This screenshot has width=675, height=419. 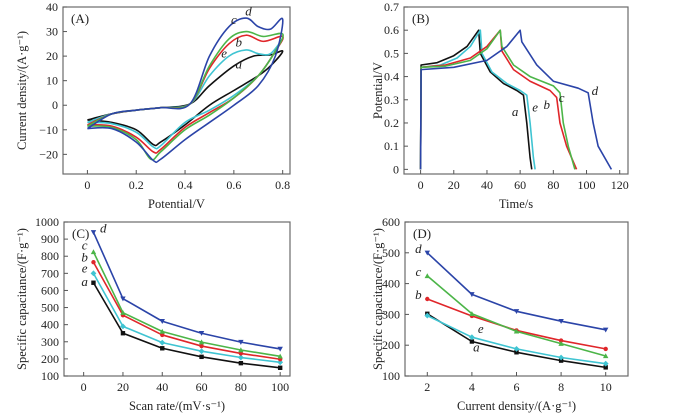 I want to click on panel-label: (C), so click(x=80, y=233).